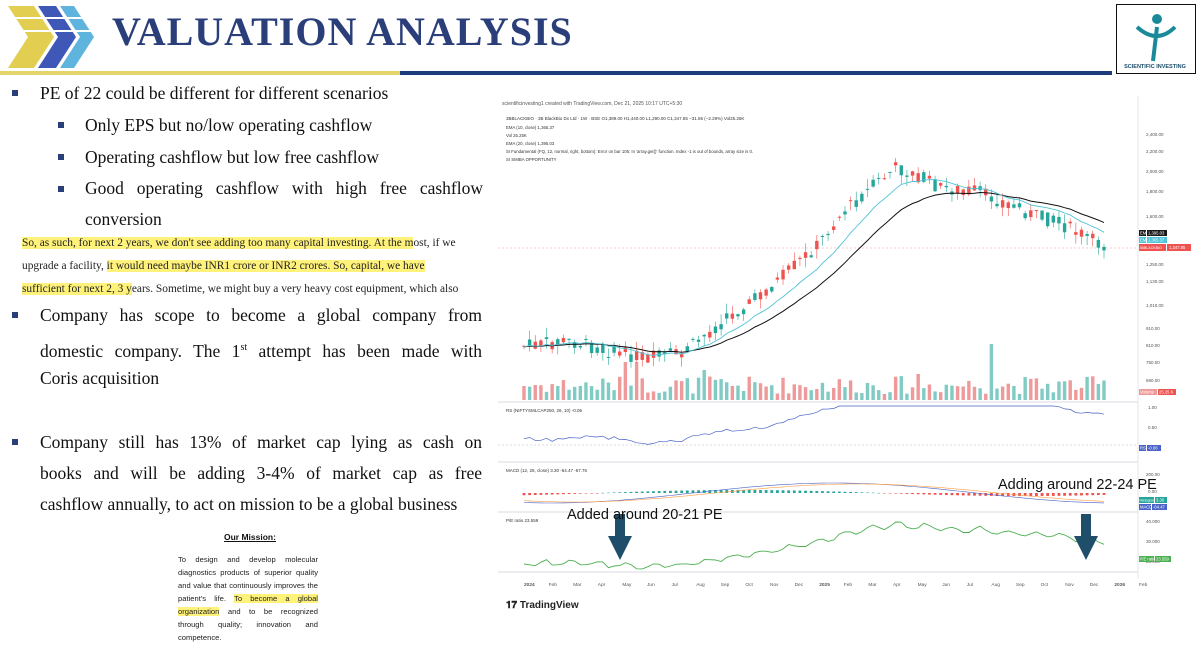 The height and width of the screenshot is (654, 1200). I want to click on x-axis-tick: Mar, so click(577, 585).